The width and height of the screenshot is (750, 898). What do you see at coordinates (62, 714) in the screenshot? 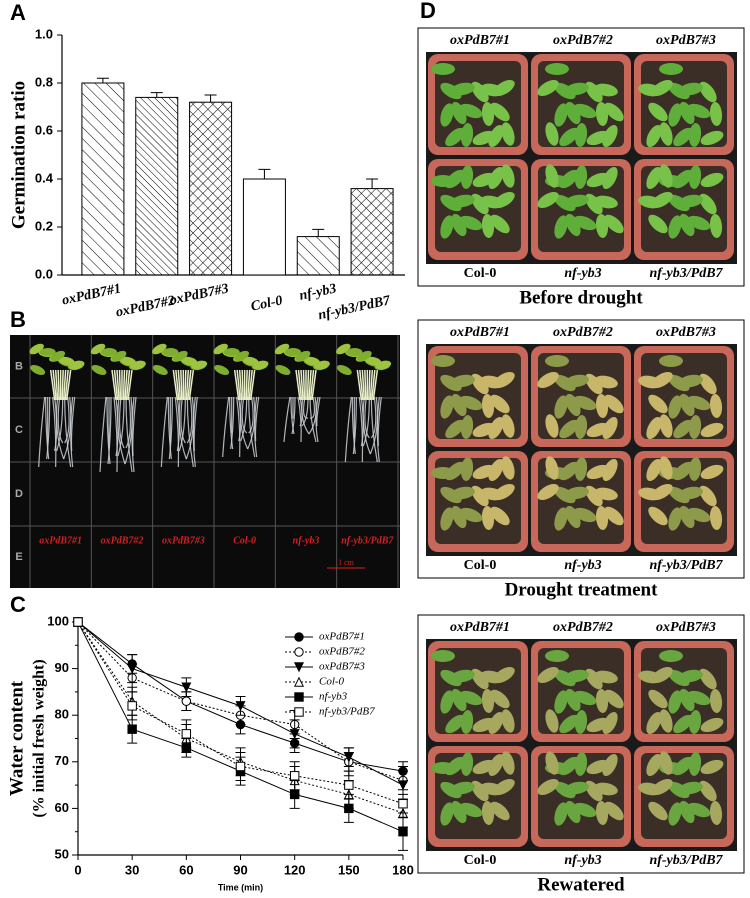
I see `y-tick-label: 80` at bounding box center [62, 714].